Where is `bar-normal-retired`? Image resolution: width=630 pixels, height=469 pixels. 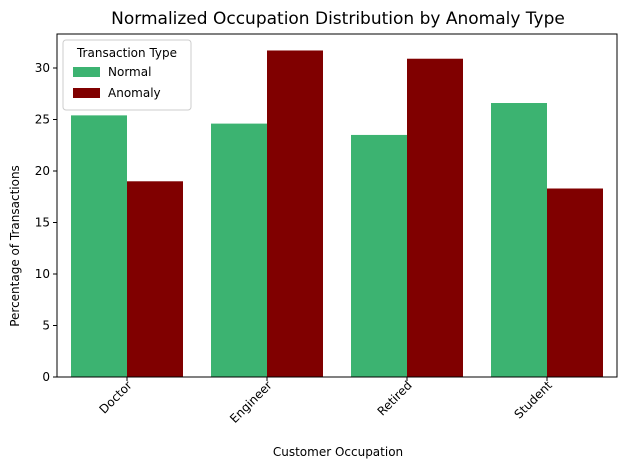
bar-normal-retired is located at coordinates (379, 255).